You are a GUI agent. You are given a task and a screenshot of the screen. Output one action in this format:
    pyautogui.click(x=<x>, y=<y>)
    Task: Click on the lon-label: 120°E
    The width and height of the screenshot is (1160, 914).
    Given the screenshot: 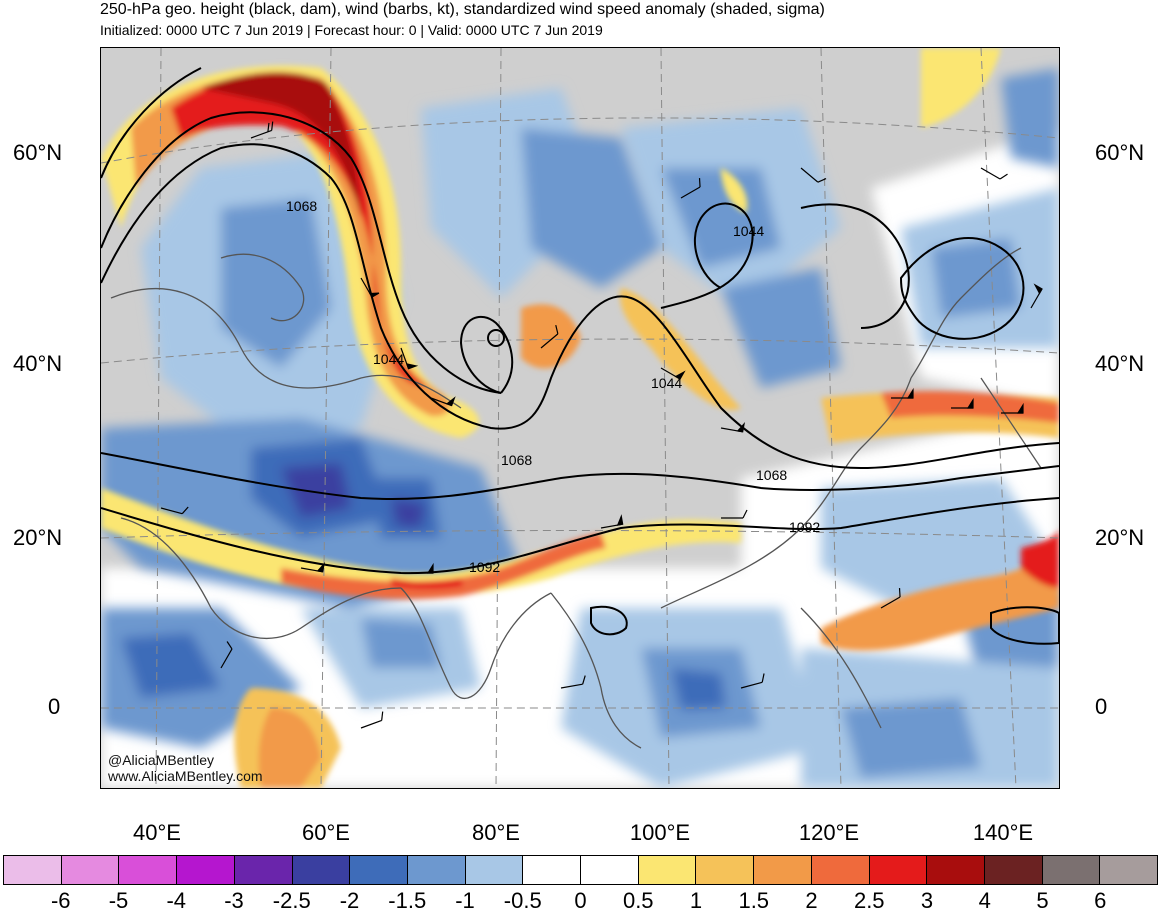 What is the action you would take?
    pyautogui.click(x=829, y=832)
    